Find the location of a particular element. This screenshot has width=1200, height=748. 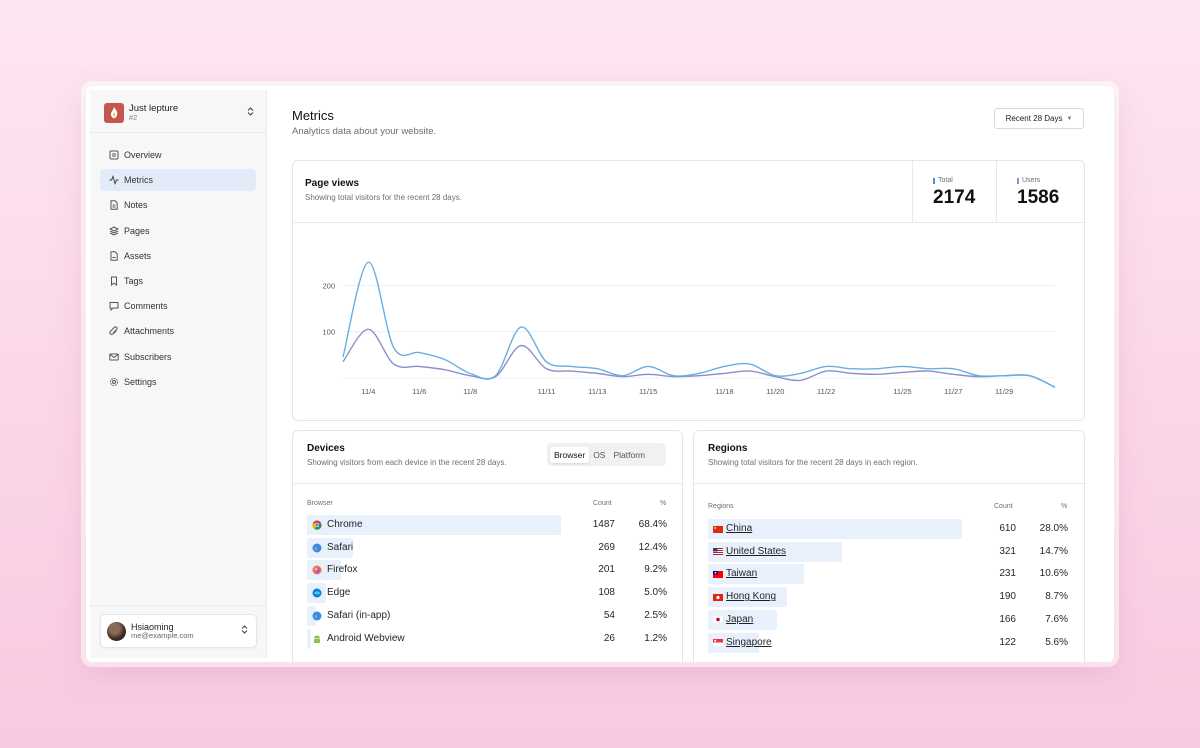

table-row: China 610 28.0% is located at coordinates (888, 529).